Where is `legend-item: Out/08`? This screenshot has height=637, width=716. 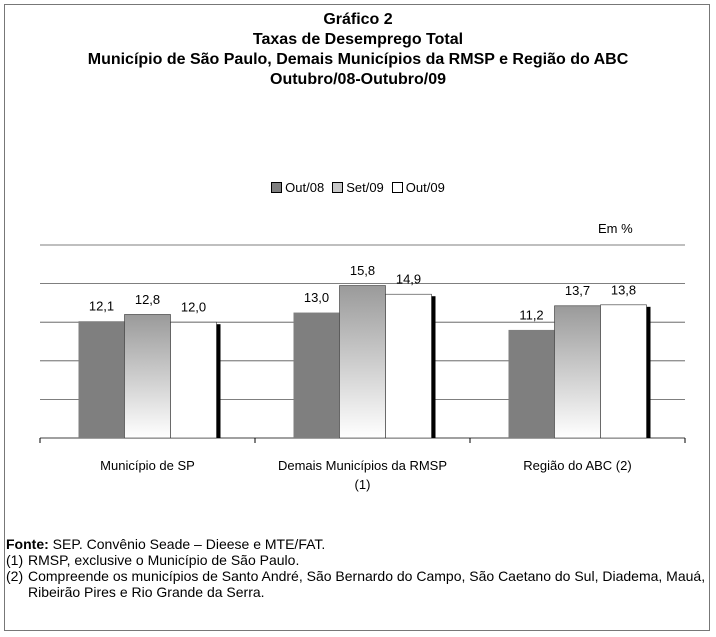 legend-item: Out/08 is located at coordinates (297, 187).